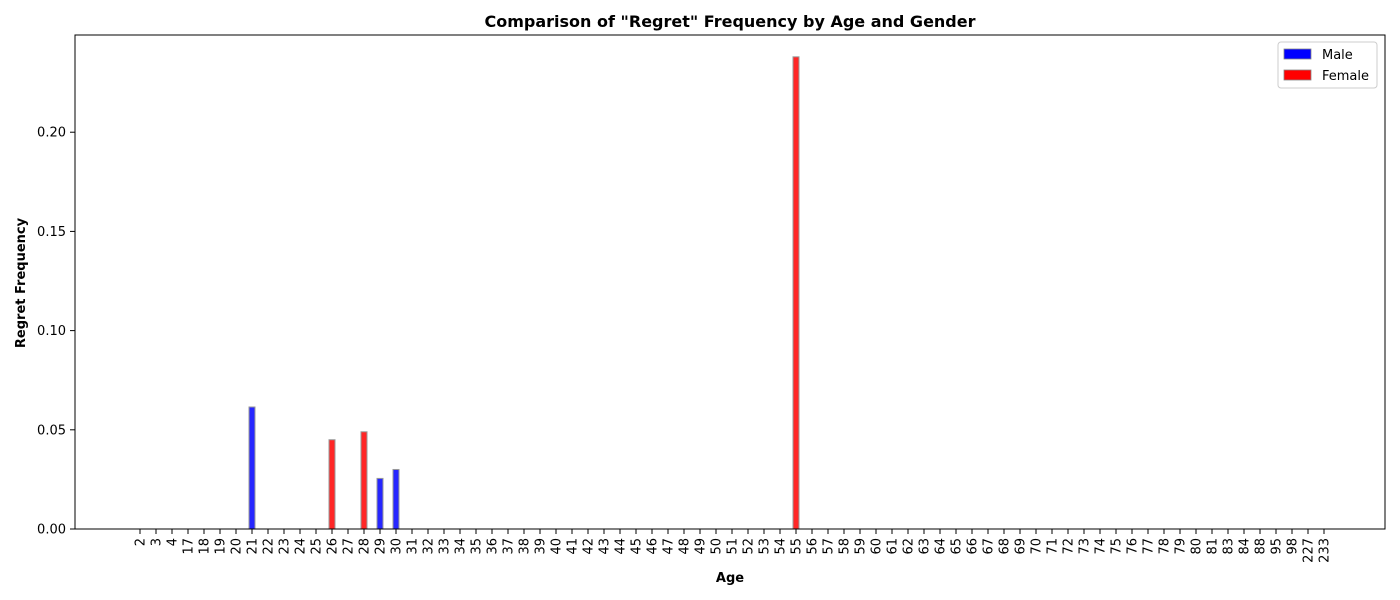 The width and height of the screenshot is (1400, 600). Describe the element at coordinates (669, 546) in the screenshot. I see `x-tick-label: 47` at that location.